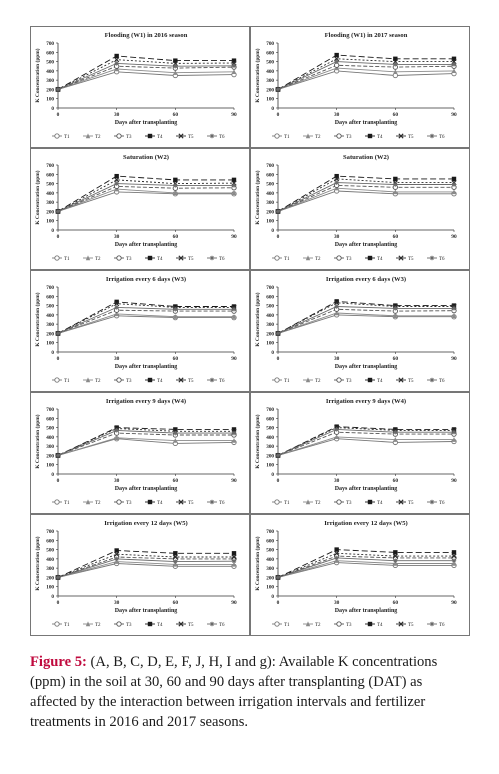 The height and width of the screenshot is (774, 499). I want to click on x-tick-label: 0, so click(58, 115).